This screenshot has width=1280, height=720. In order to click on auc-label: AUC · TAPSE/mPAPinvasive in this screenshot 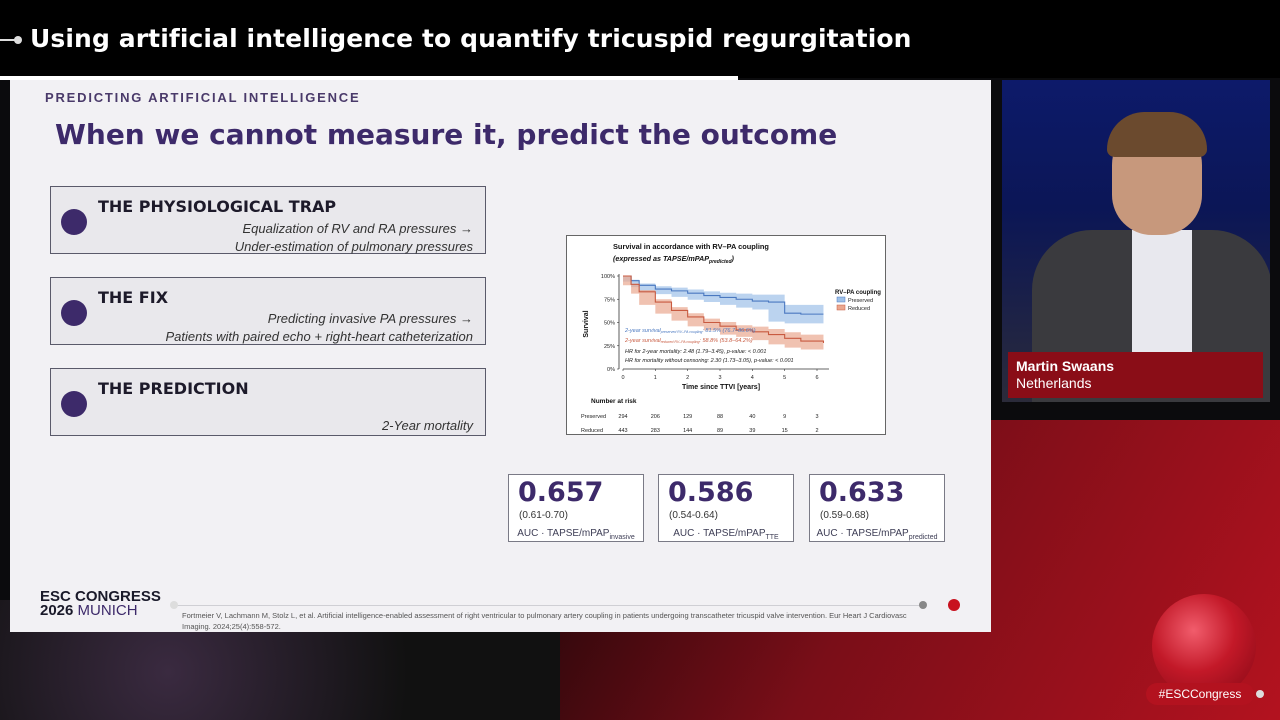, I will do `click(576, 534)`.